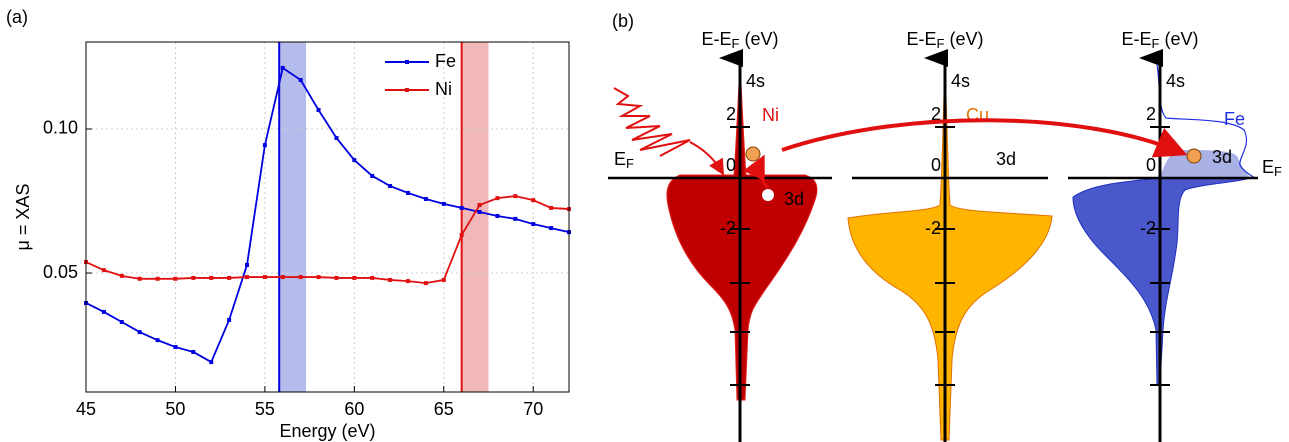  I want to click on panel-label: (b), so click(623, 21).